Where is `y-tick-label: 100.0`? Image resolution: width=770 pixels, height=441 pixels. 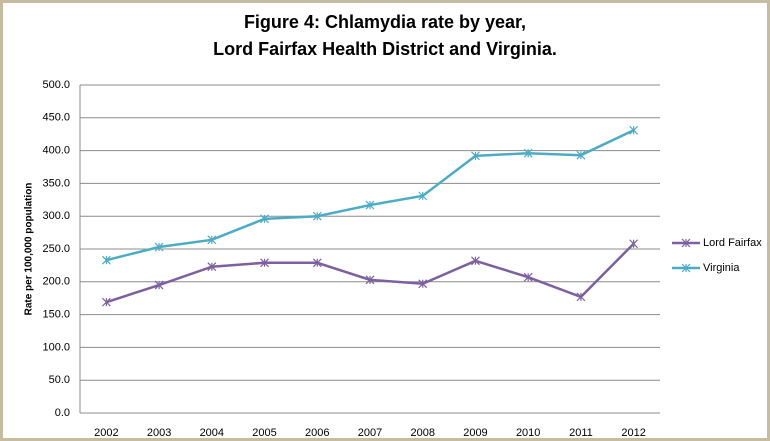 y-tick-label: 100.0 is located at coordinates (56, 347).